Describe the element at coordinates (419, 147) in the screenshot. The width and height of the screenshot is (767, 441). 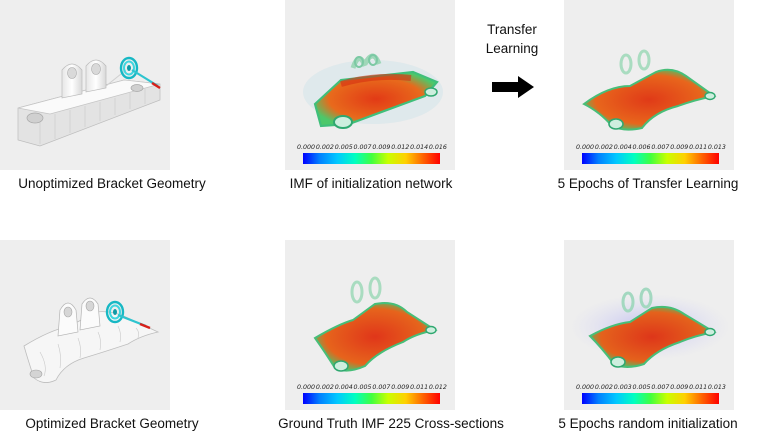
I see `colorbar-tick: 0.014` at that location.